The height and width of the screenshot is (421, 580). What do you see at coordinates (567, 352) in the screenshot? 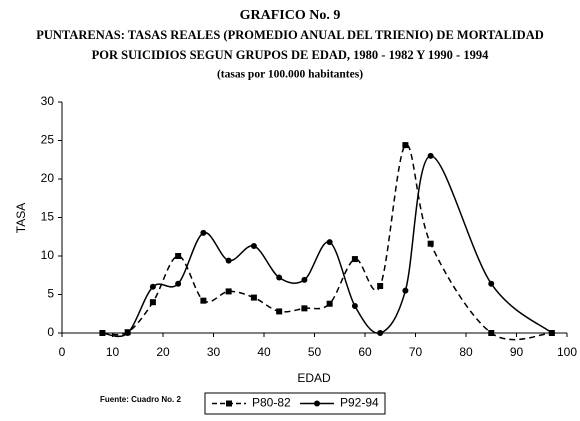
I see `x-tick-label: 100` at bounding box center [567, 352].